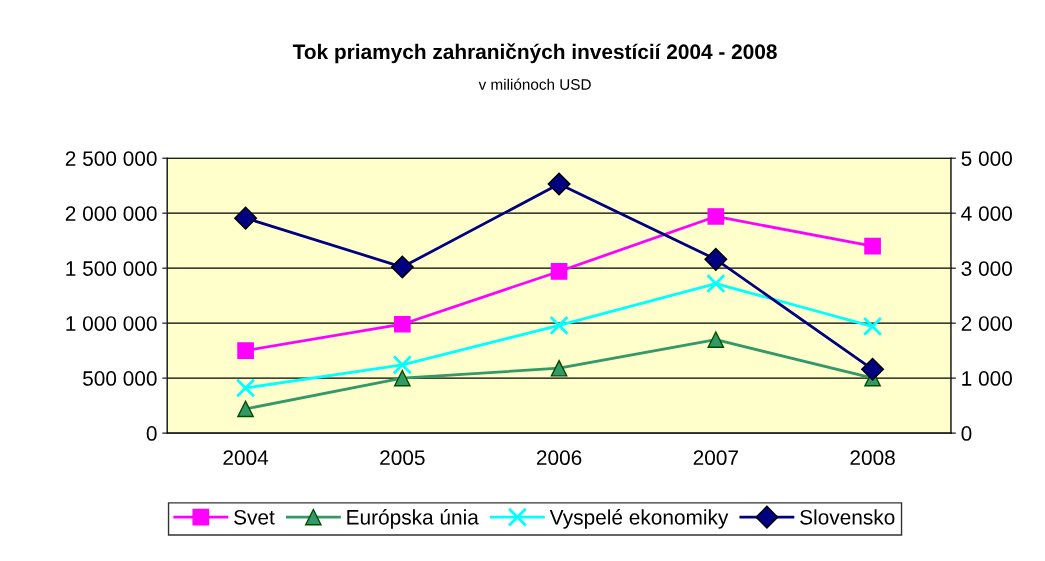 The image size is (1045, 561). Describe the element at coordinates (111, 158) in the screenshot. I see `y-tick-label: 2 500 000` at that location.